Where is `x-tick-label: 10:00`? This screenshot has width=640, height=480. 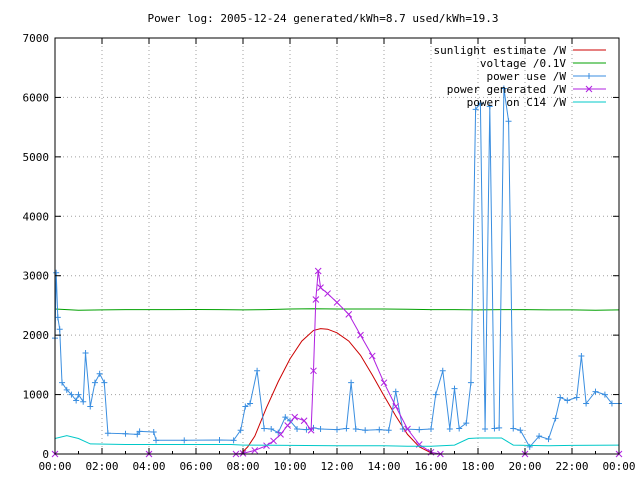 x-tick-label: 10:00 is located at coordinates (289, 466).